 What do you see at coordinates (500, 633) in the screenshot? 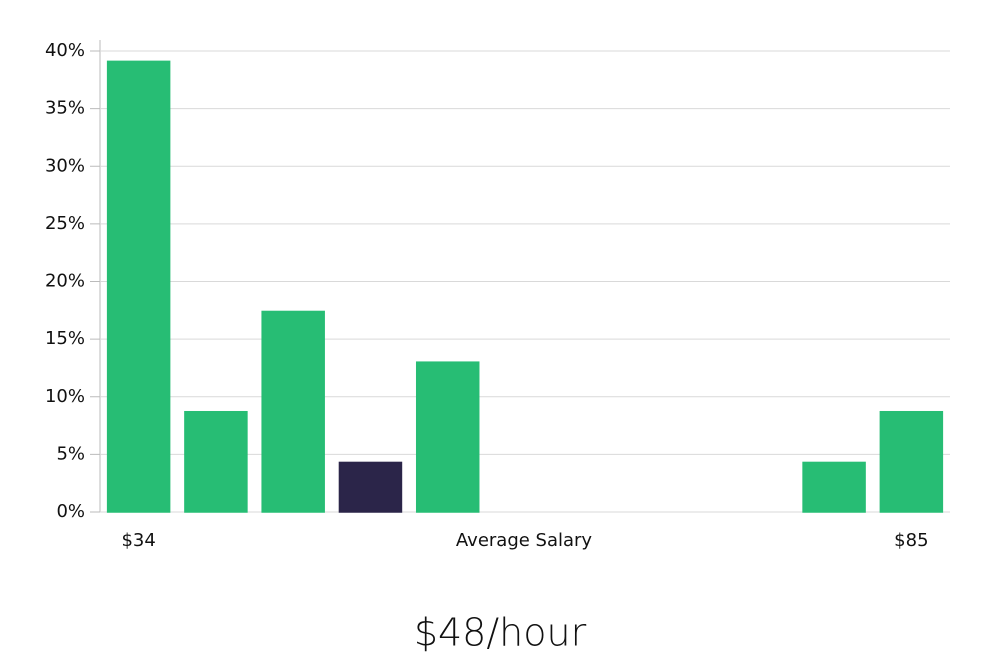
I see `headline-salary: $48/hour` at bounding box center [500, 633].